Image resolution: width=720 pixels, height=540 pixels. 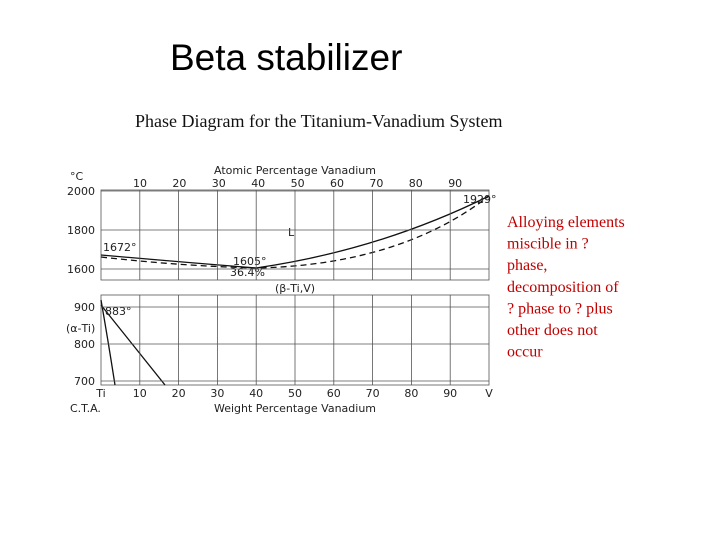 I want to click on x-tick-label: 10, so click(x=140, y=393).